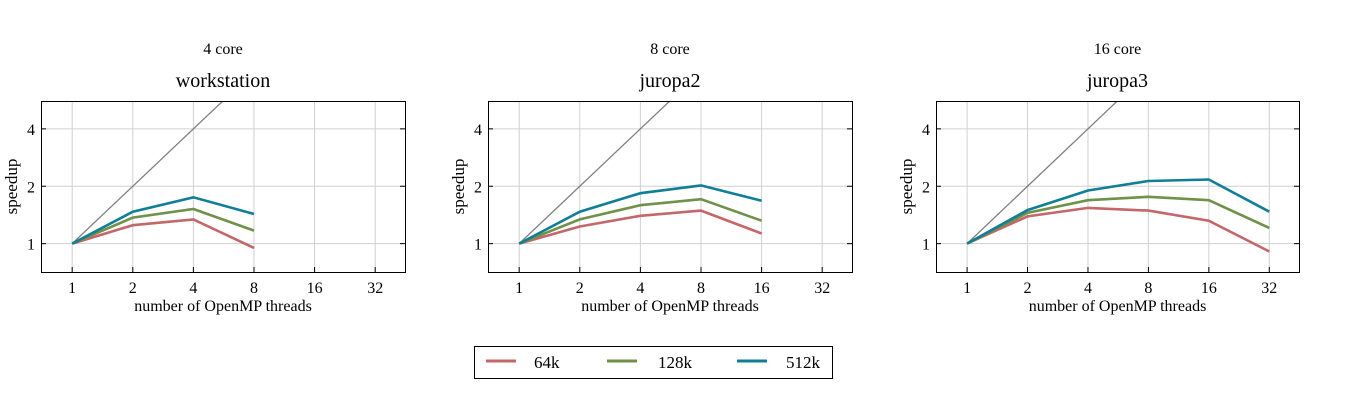 The height and width of the screenshot is (417, 1356). Describe the element at coordinates (669, 81) in the screenshot. I see `chart-title: juropa2` at that location.